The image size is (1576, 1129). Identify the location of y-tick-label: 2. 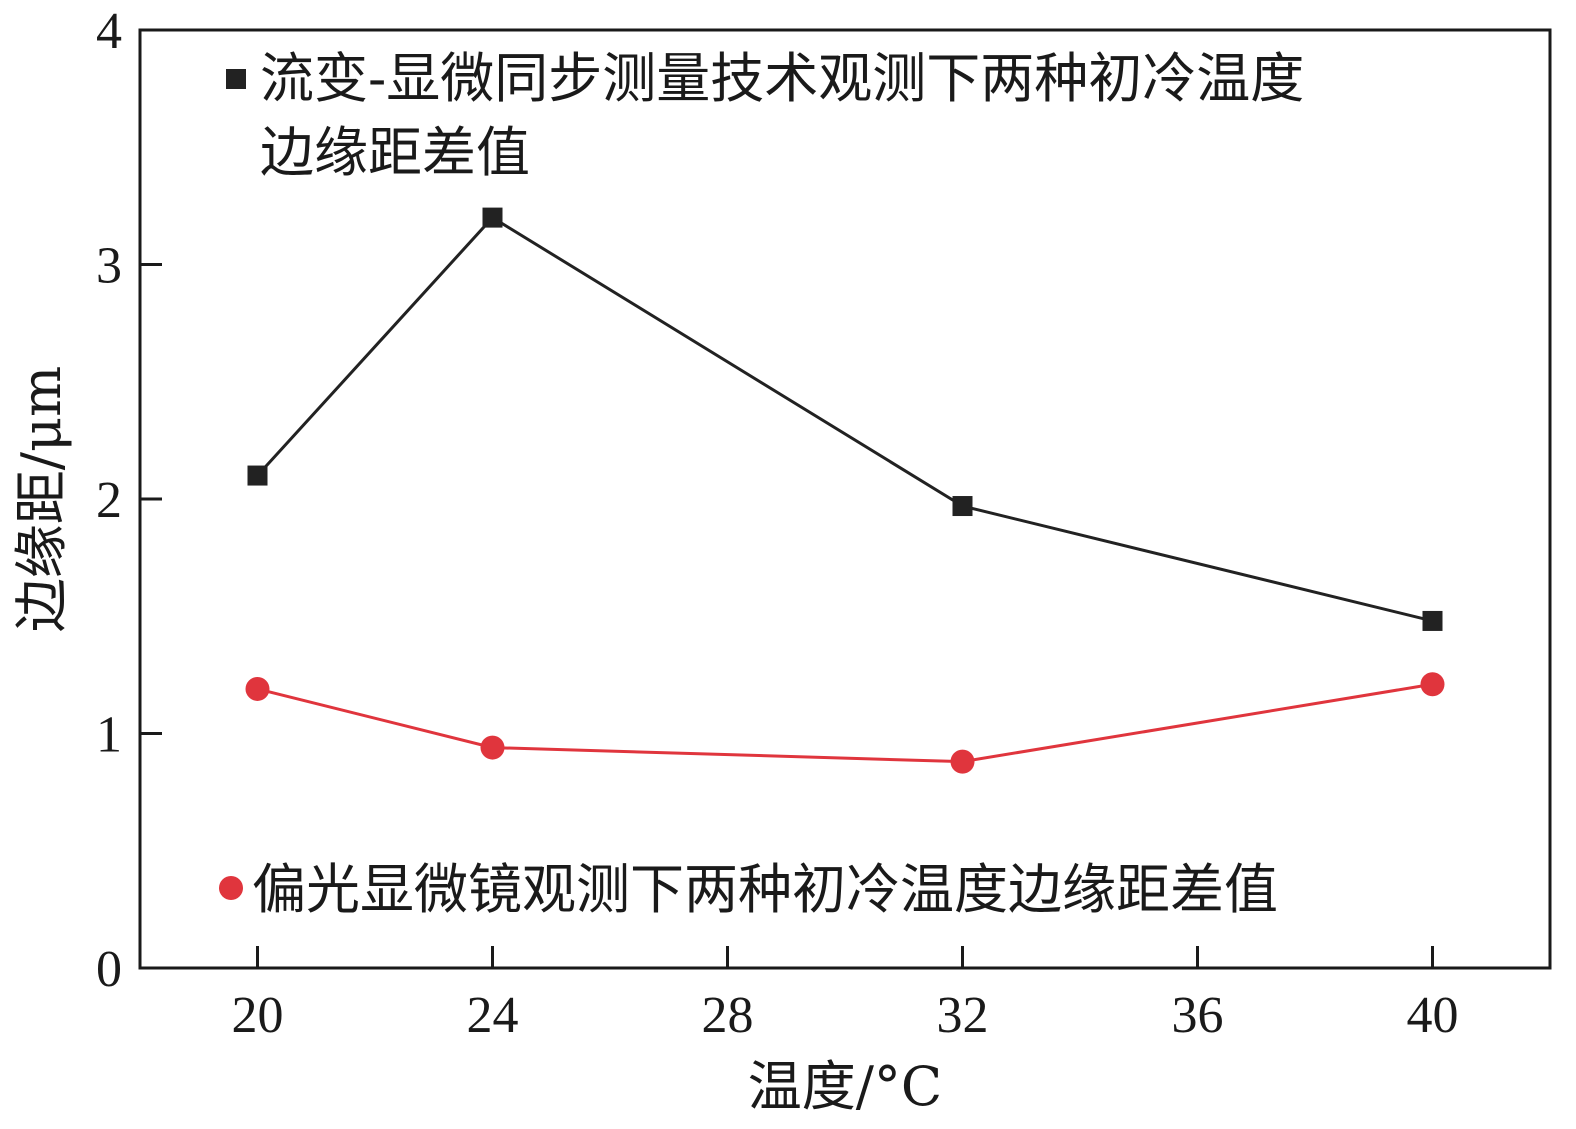
(109, 500).